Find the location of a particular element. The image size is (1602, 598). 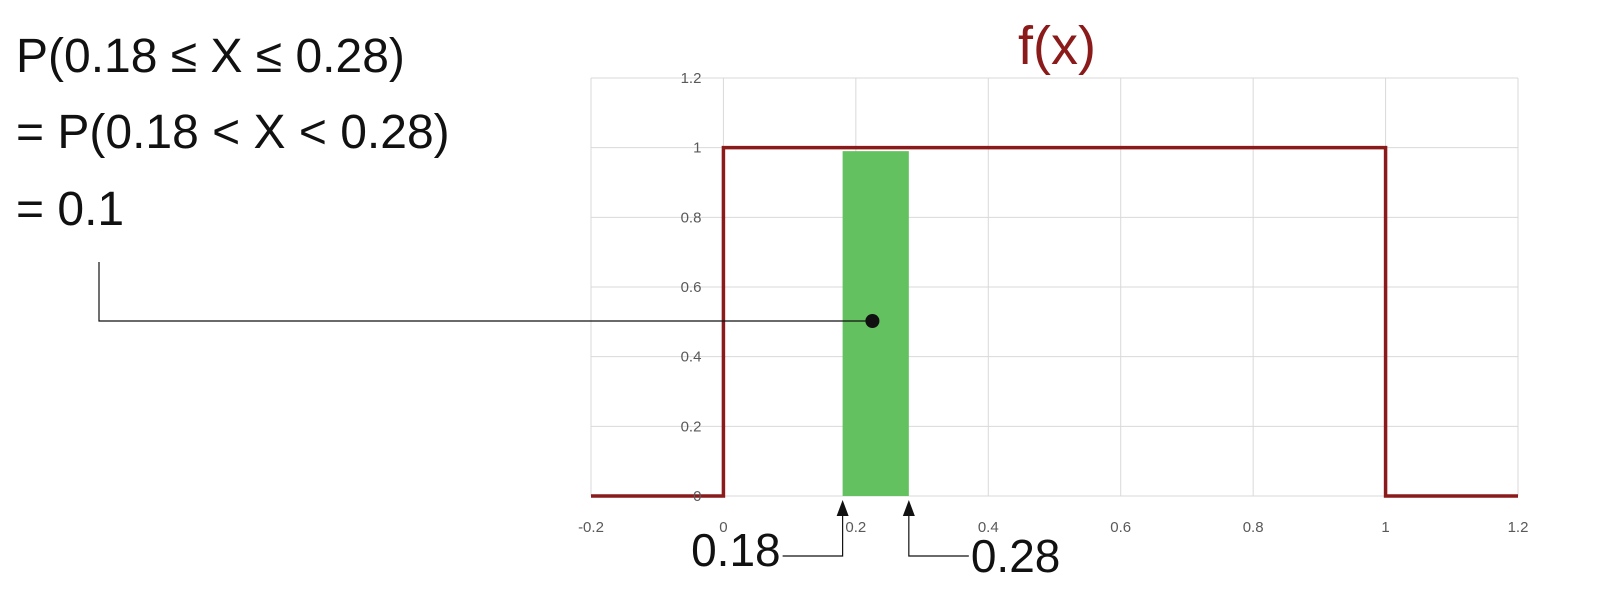

y-axis-tick-labels: 0 0.2 0.4 0.6 0.8 1 1.2 is located at coordinates (691, 287).